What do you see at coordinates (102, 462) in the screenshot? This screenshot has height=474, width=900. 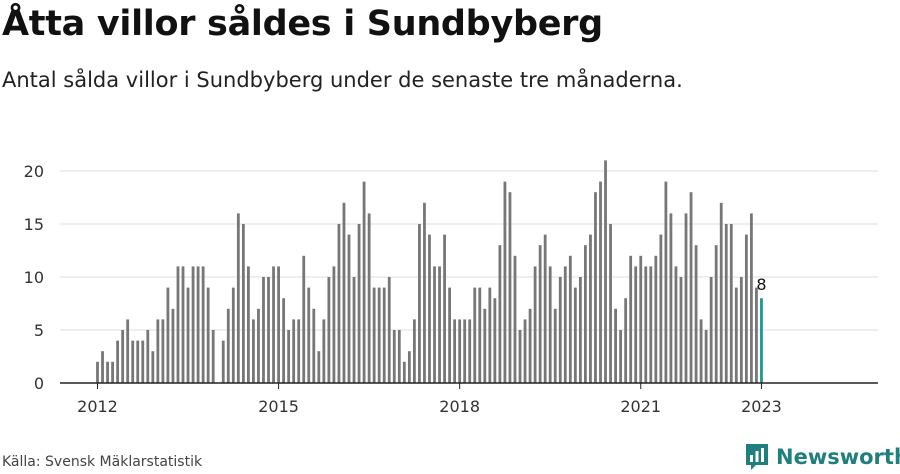 I see `source-note: Källa: Svensk Mäklarstatistik` at bounding box center [102, 462].